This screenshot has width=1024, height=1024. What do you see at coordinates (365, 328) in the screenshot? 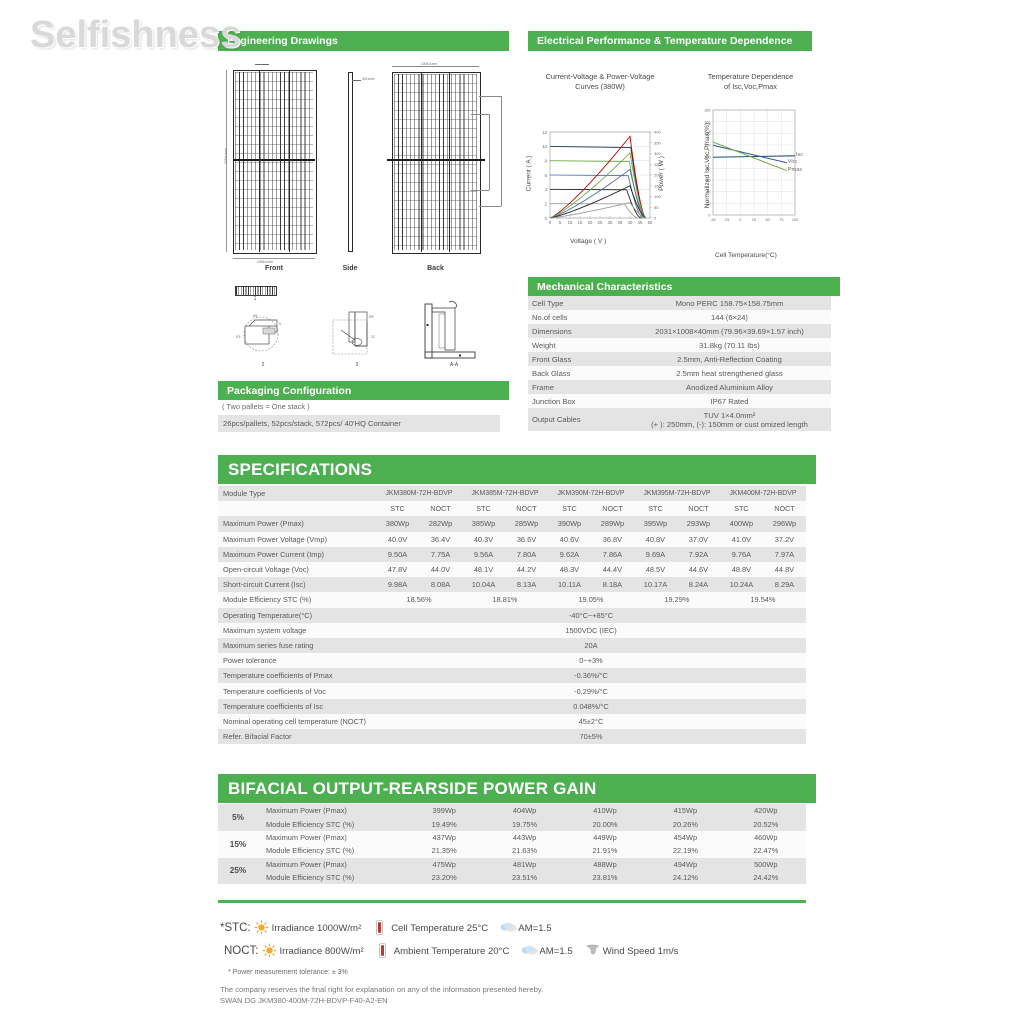
I see `detail-drawings-figure: 1 Ø4 R3 9 2 Ø9 12 3` at bounding box center [365, 328].